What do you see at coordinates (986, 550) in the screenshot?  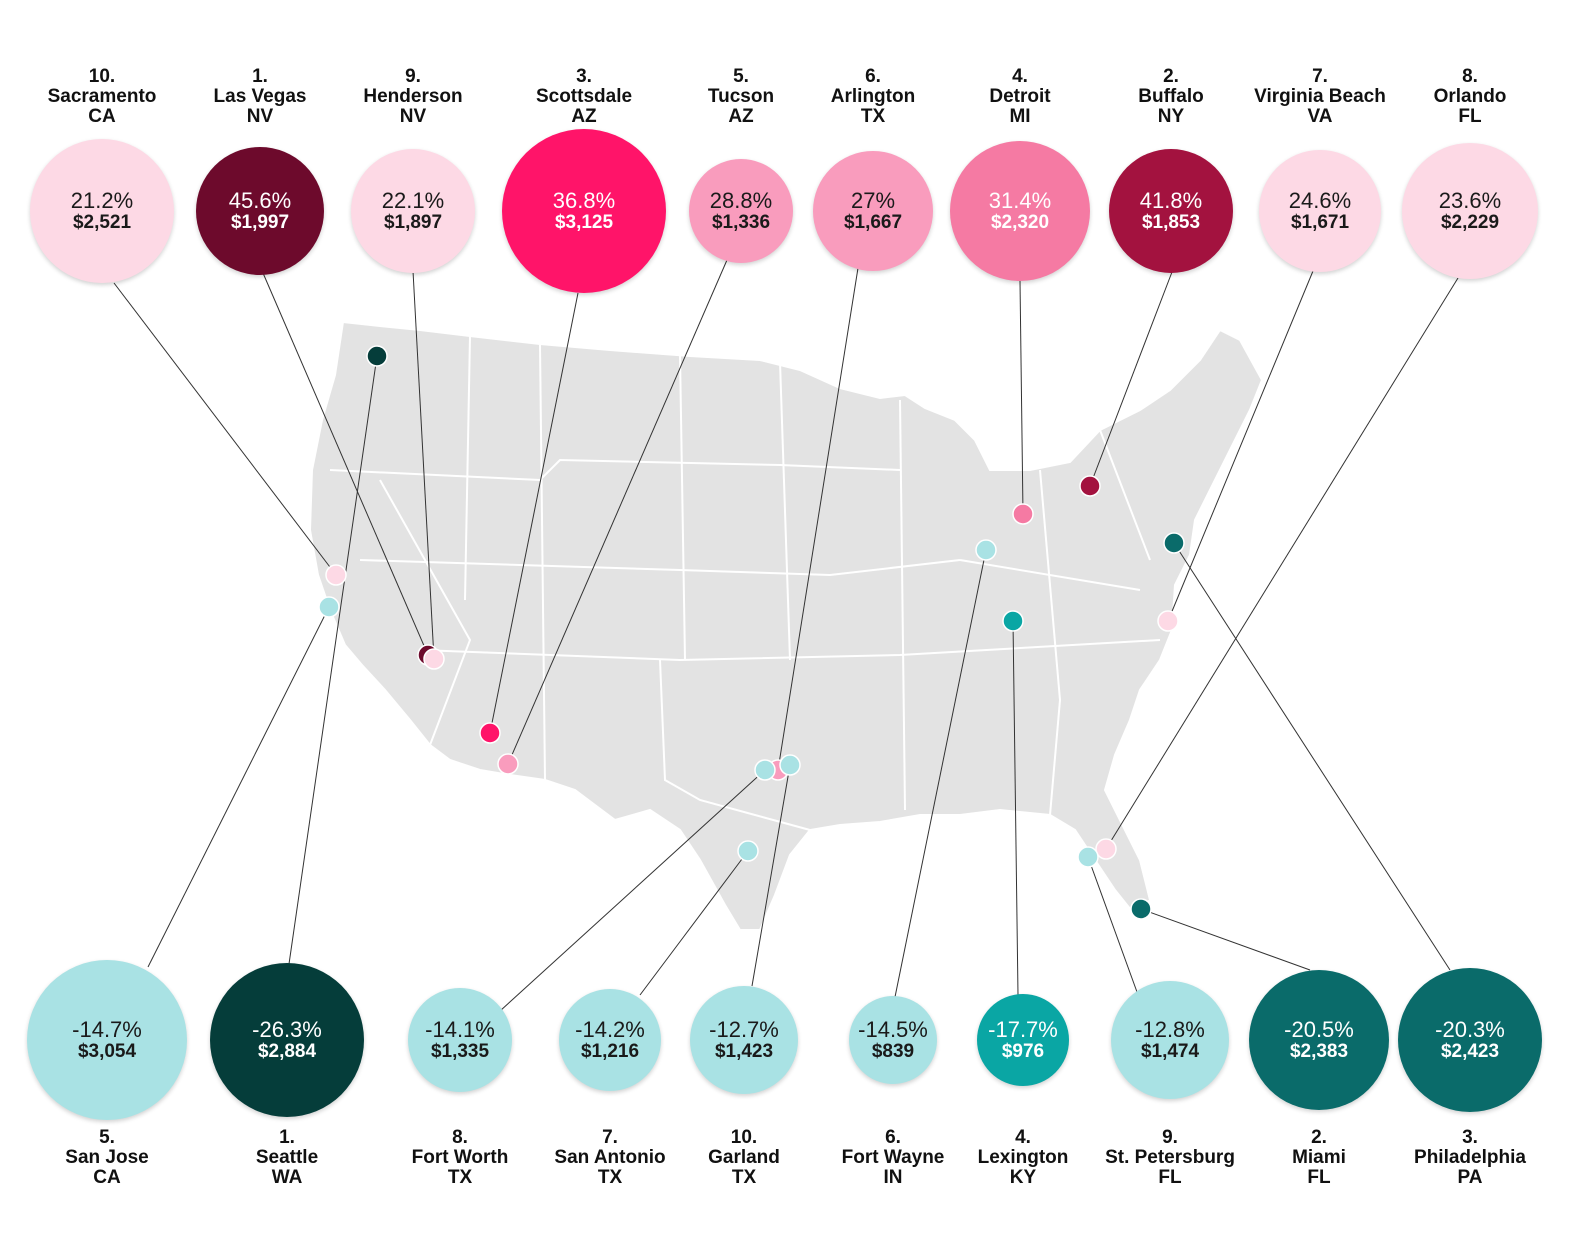 I see `city-marker-fort-wayne` at bounding box center [986, 550].